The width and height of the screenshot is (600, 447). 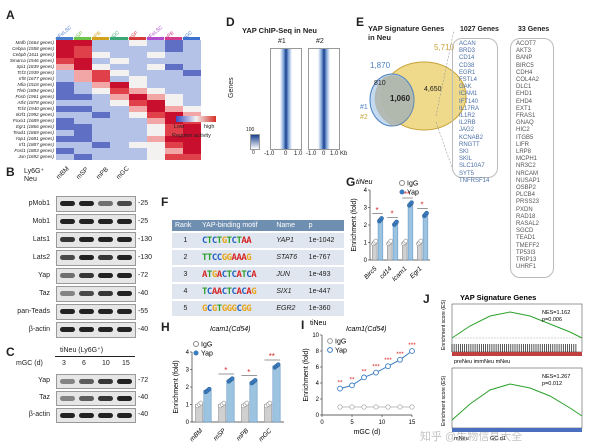 I want to click on molecular-weight: -40, so click(x=143, y=414).